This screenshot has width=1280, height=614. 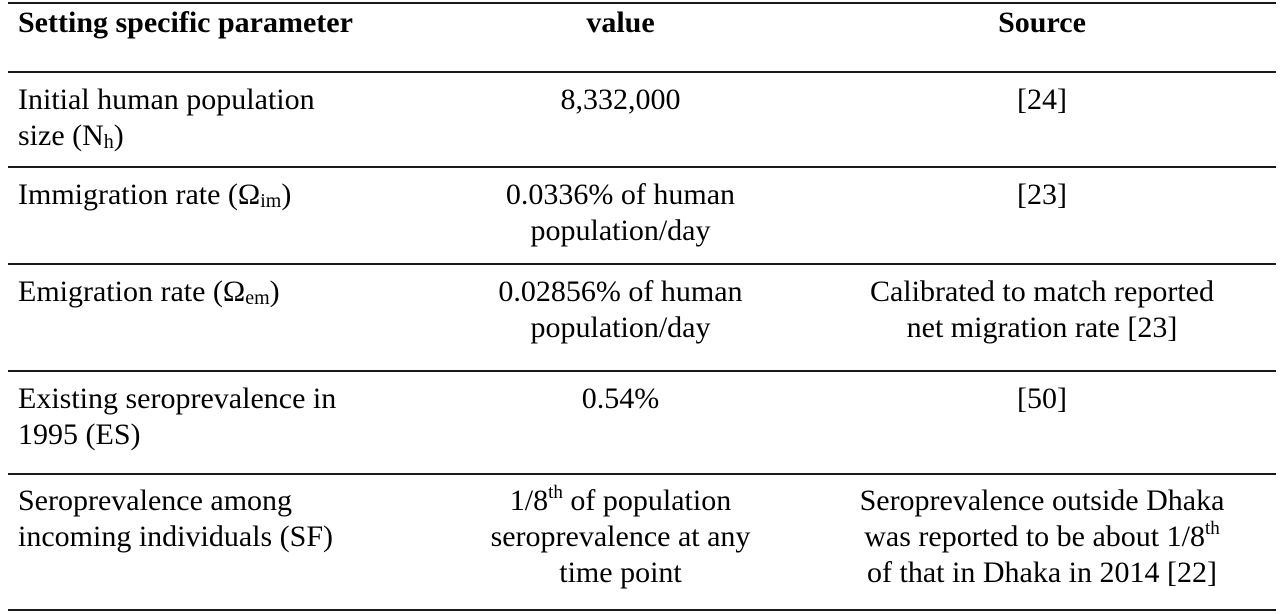 I want to click on value-text: 0.54%, so click(x=620, y=398).